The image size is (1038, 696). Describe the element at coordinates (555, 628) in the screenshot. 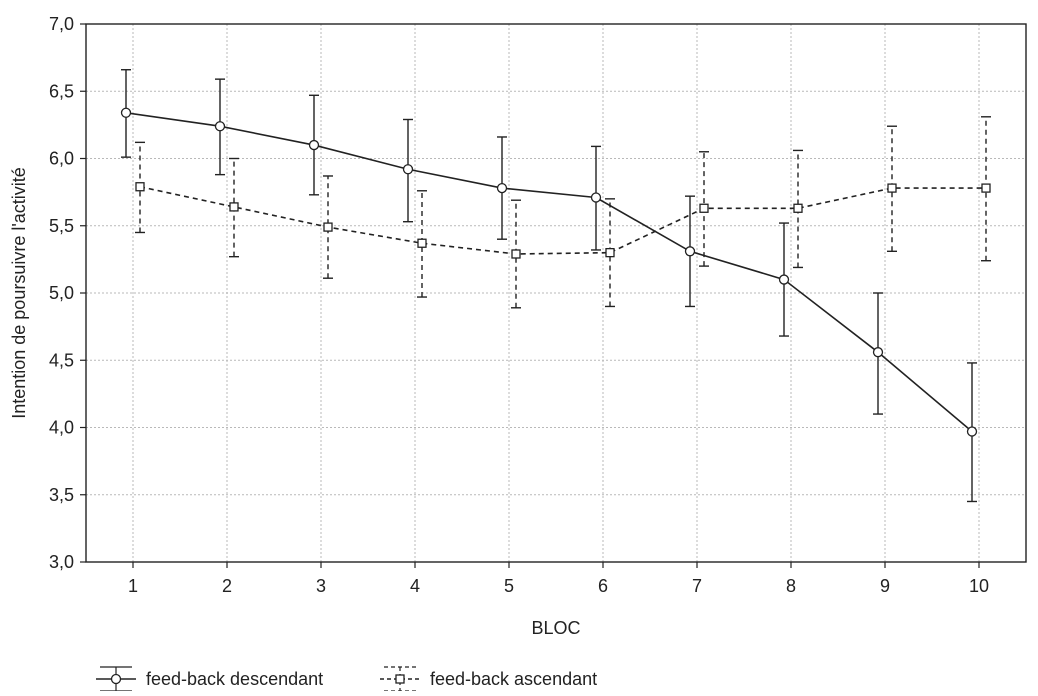

I see `x-axis-title: BLOC` at that location.